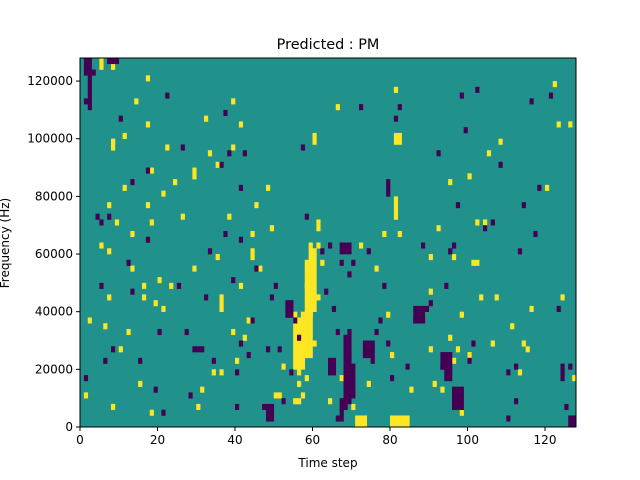 This screenshot has height=480, width=640. What do you see at coordinates (54, 369) in the screenshot?
I see `y-tick-label: 20000` at bounding box center [54, 369].